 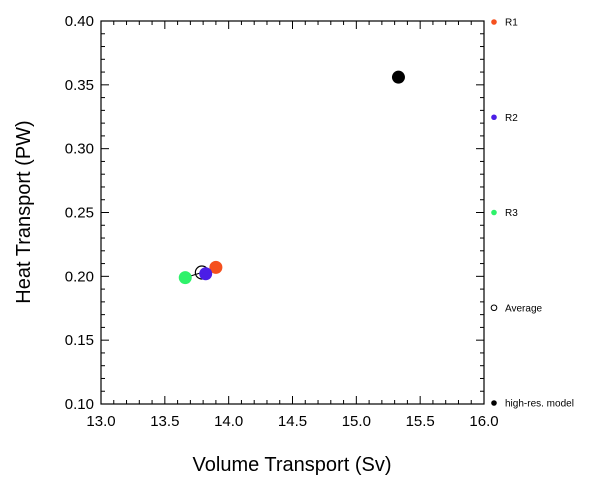 I want to click on x-tick-label: 15.5, so click(x=420, y=421).